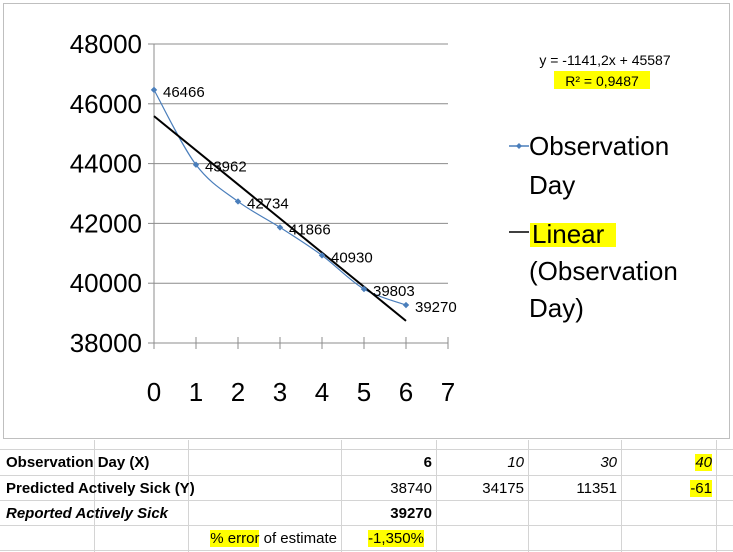  I want to click on legend-label: Day), so click(556, 308).